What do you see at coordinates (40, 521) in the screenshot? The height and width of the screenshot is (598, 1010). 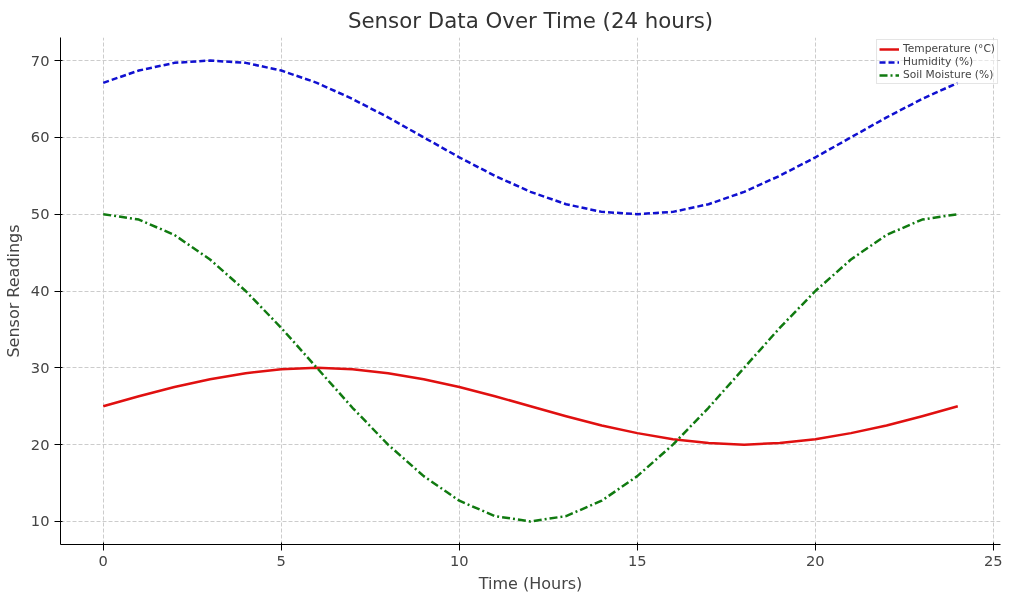 I see `y-tick-label: 10` at bounding box center [40, 521].